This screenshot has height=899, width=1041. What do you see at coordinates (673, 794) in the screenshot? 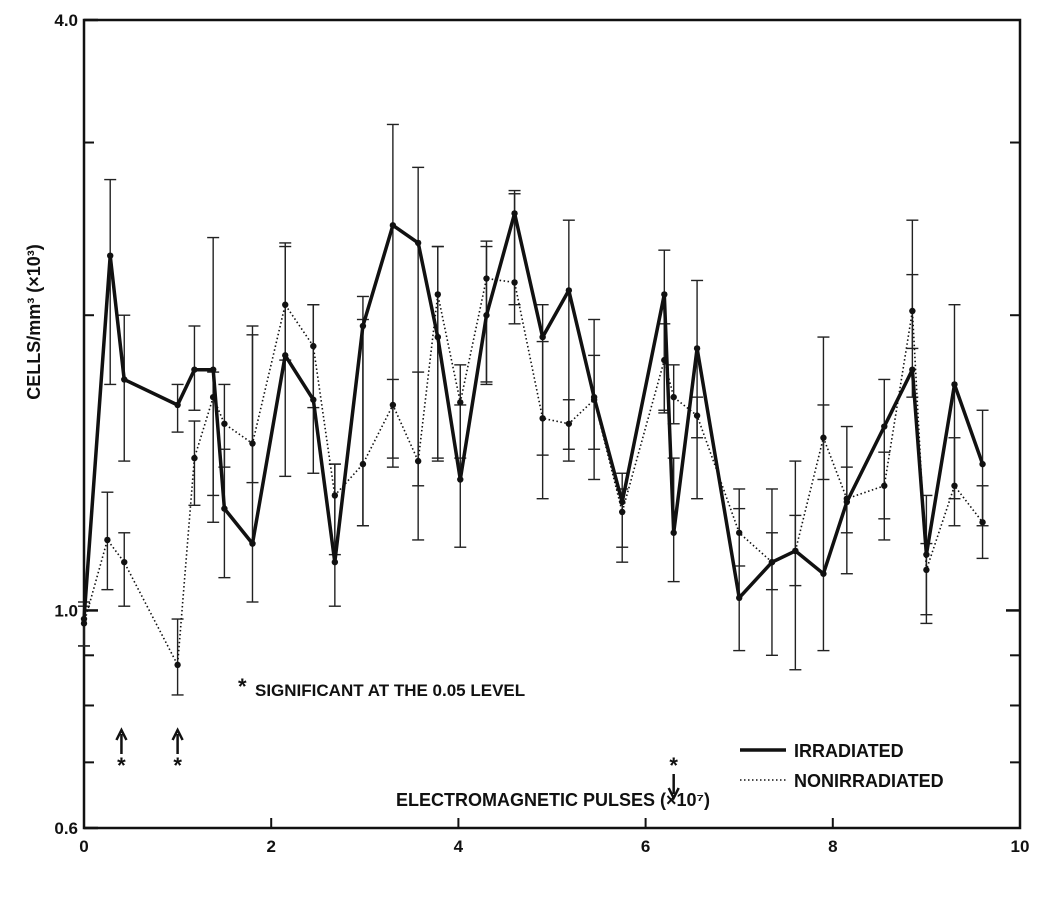
I see `arrow-down-head` at bounding box center [673, 794].